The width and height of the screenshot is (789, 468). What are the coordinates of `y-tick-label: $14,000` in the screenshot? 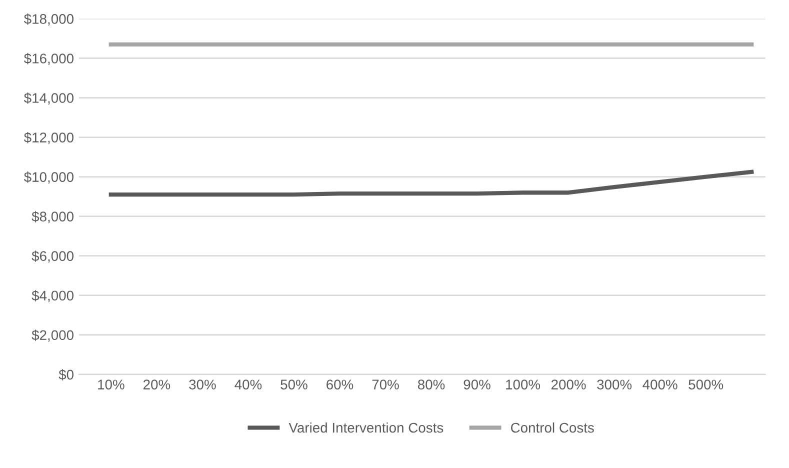 It's located at (49, 98).